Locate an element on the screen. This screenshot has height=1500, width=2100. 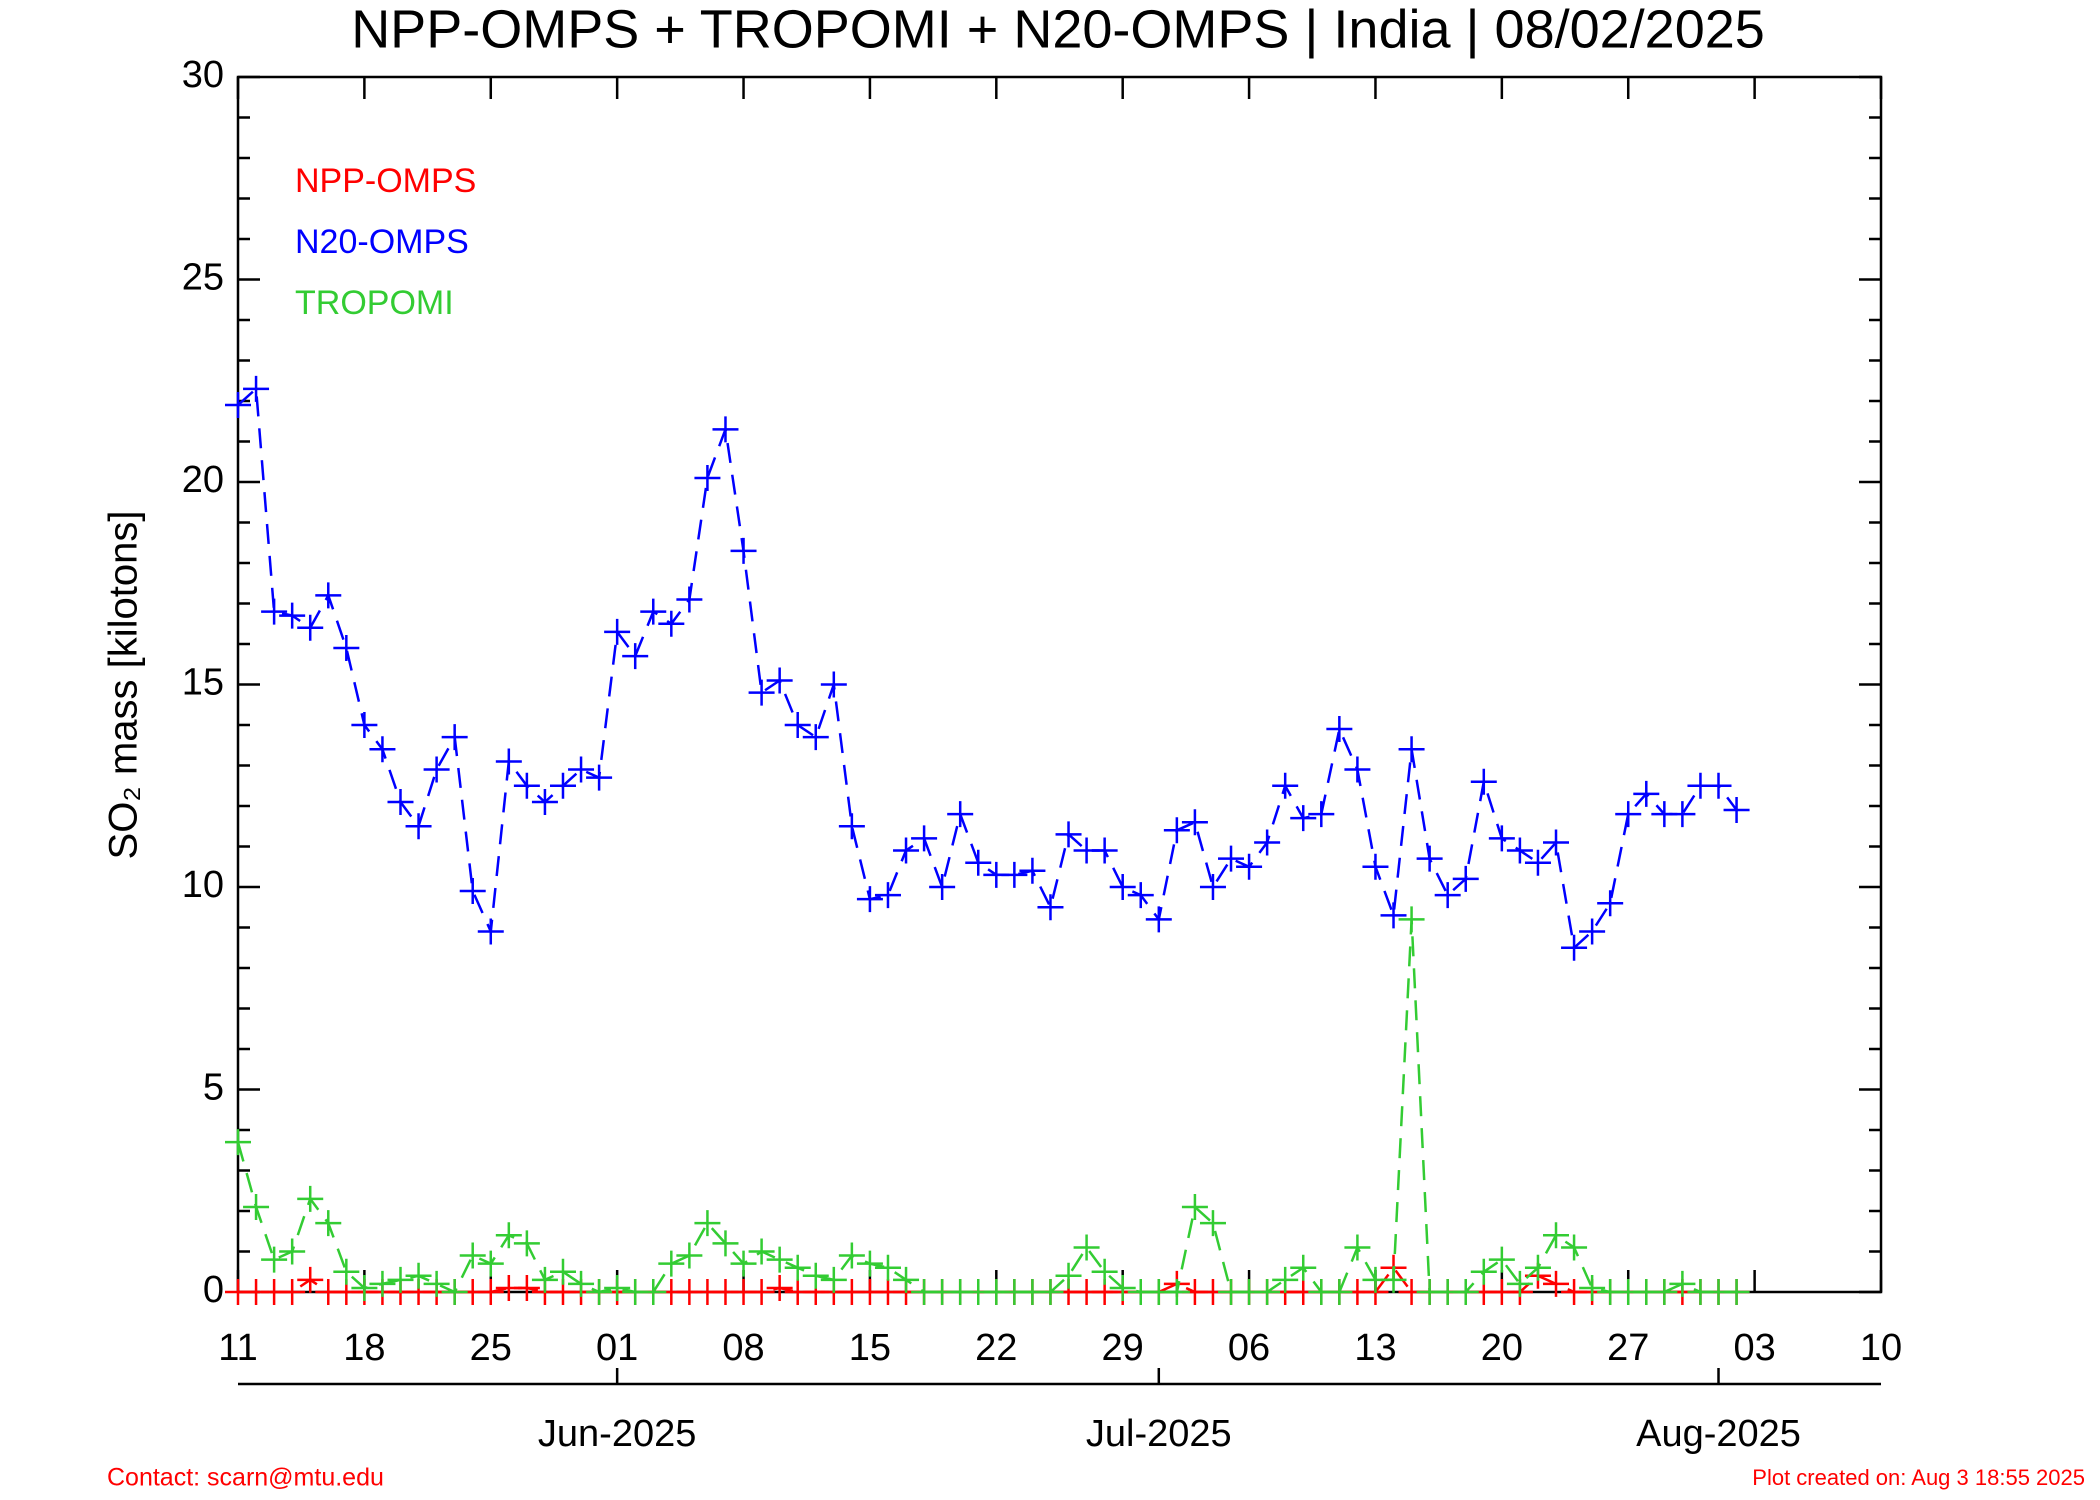
y-tick-label: 10 is located at coordinates (203, 885).